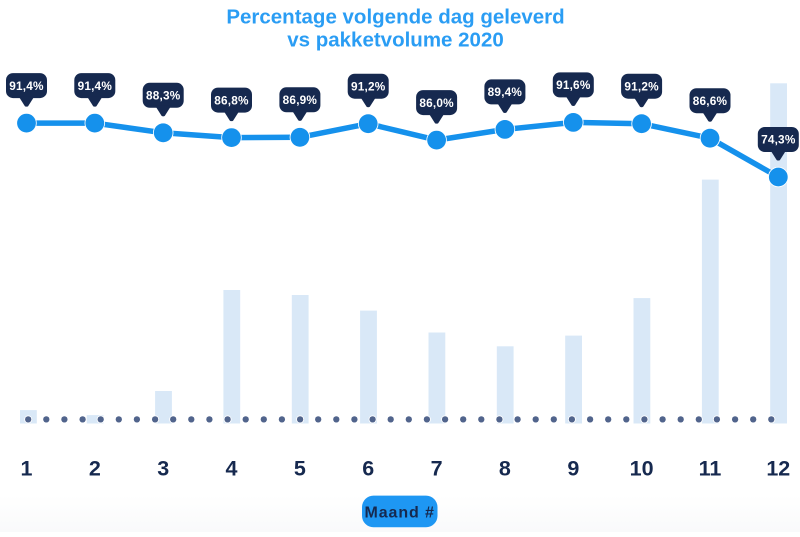 This screenshot has width=800, height=537. What do you see at coordinates (95, 469) in the screenshot?
I see `svg-text: 2` at bounding box center [95, 469].